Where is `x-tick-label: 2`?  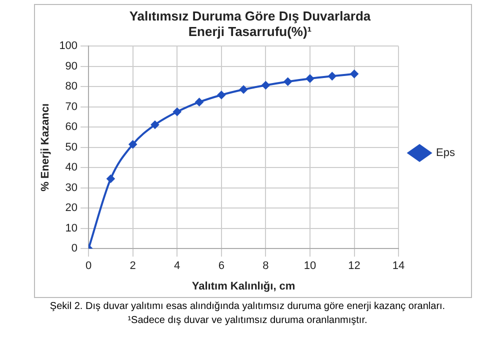
x-tick-label: 2 is located at coordinates (133, 266).